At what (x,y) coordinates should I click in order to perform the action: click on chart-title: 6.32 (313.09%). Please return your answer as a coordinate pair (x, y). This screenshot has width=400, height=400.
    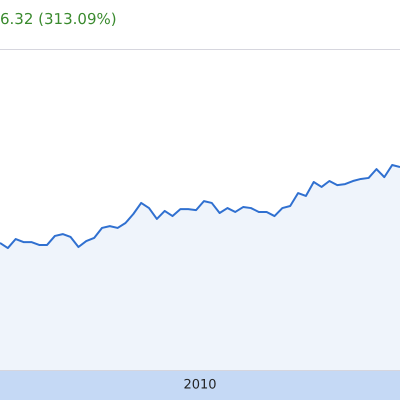
    Looking at the image, I should click on (58, 19).